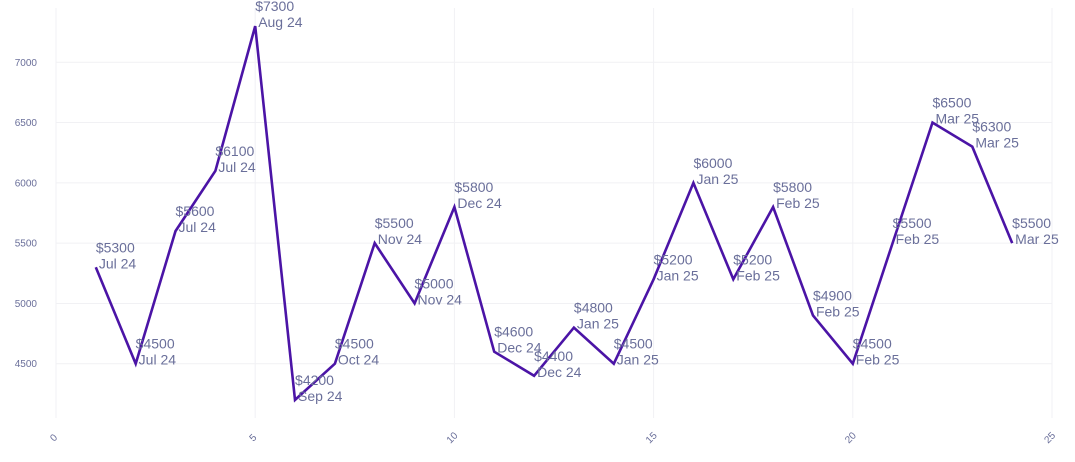  What do you see at coordinates (358, 360) in the screenshot?
I see `data-label-date: Oct 24` at bounding box center [358, 360].